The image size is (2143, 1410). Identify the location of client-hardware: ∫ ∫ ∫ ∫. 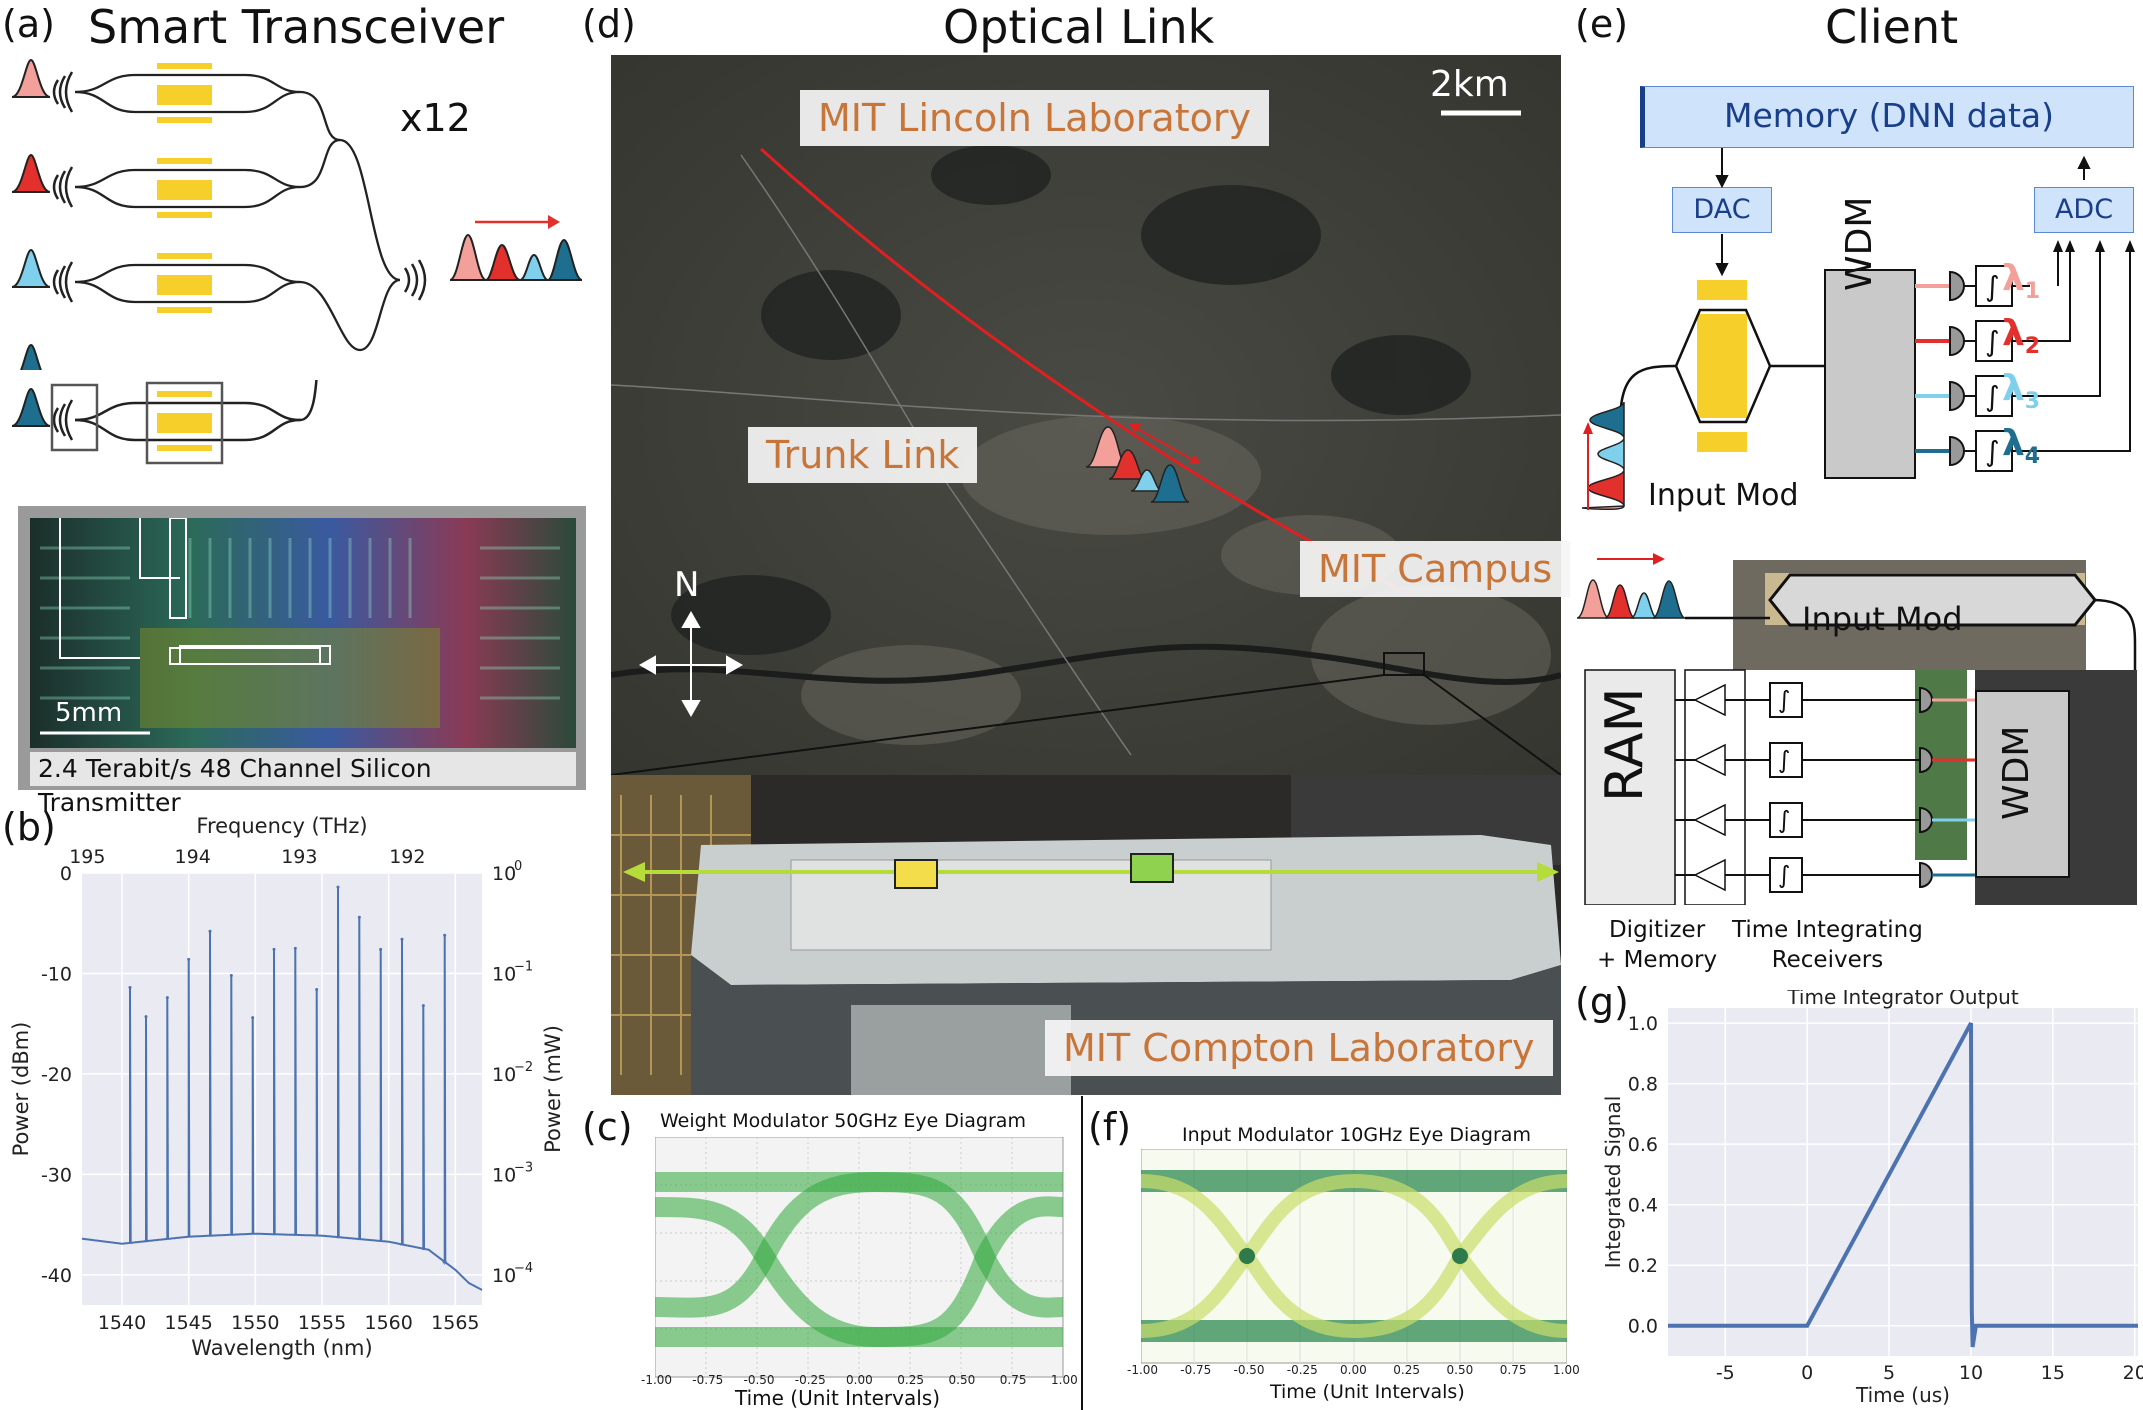
(1856, 729).